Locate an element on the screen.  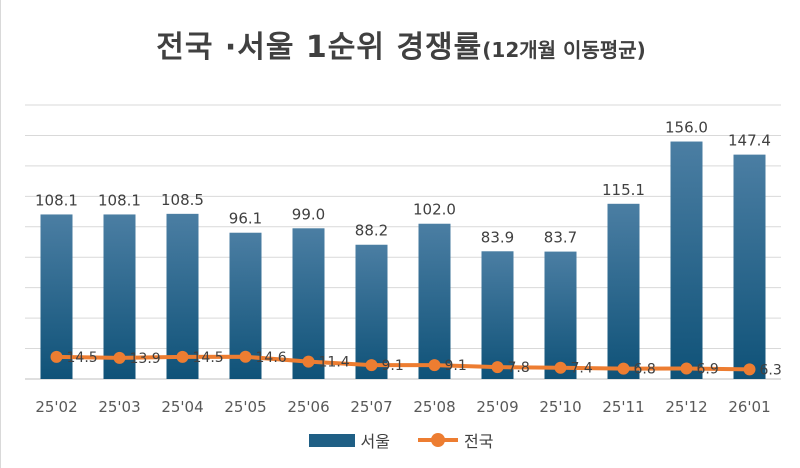
bar-25'10 is located at coordinates (560, 315).